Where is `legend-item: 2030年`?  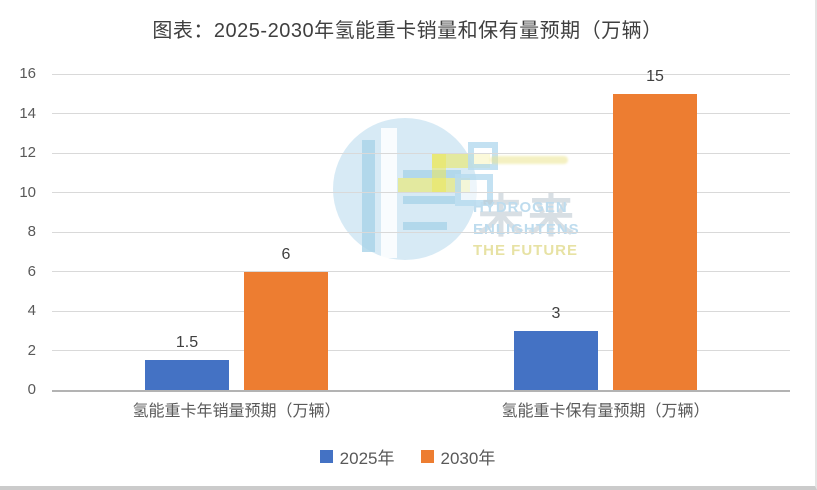 legend-item: 2030年 is located at coordinates (458, 456).